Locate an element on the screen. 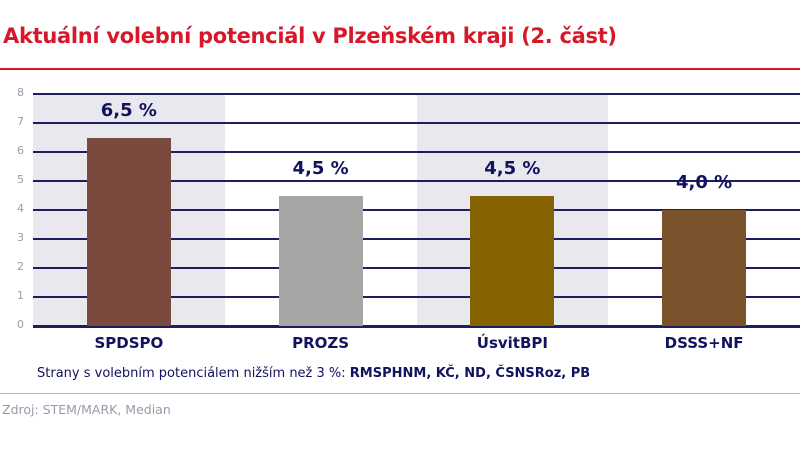 The image size is (800, 449). footnote-parties: RMSPHNM, KČ, ND, ČSNSRoz, PB is located at coordinates (470, 373).